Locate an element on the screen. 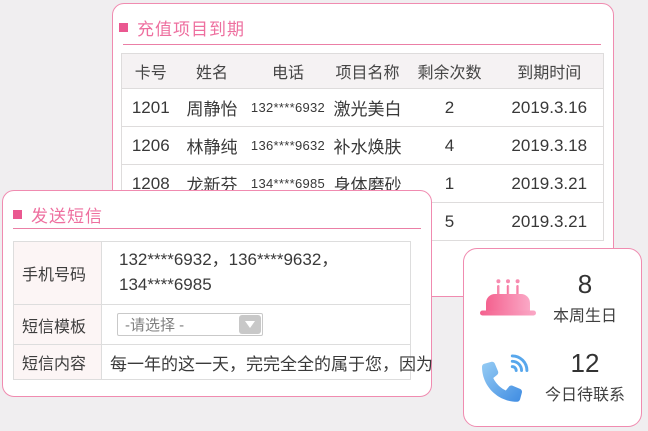 This screenshot has width=648, height=431. header-remaining: 剩余次数 is located at coordinates (449, 71).